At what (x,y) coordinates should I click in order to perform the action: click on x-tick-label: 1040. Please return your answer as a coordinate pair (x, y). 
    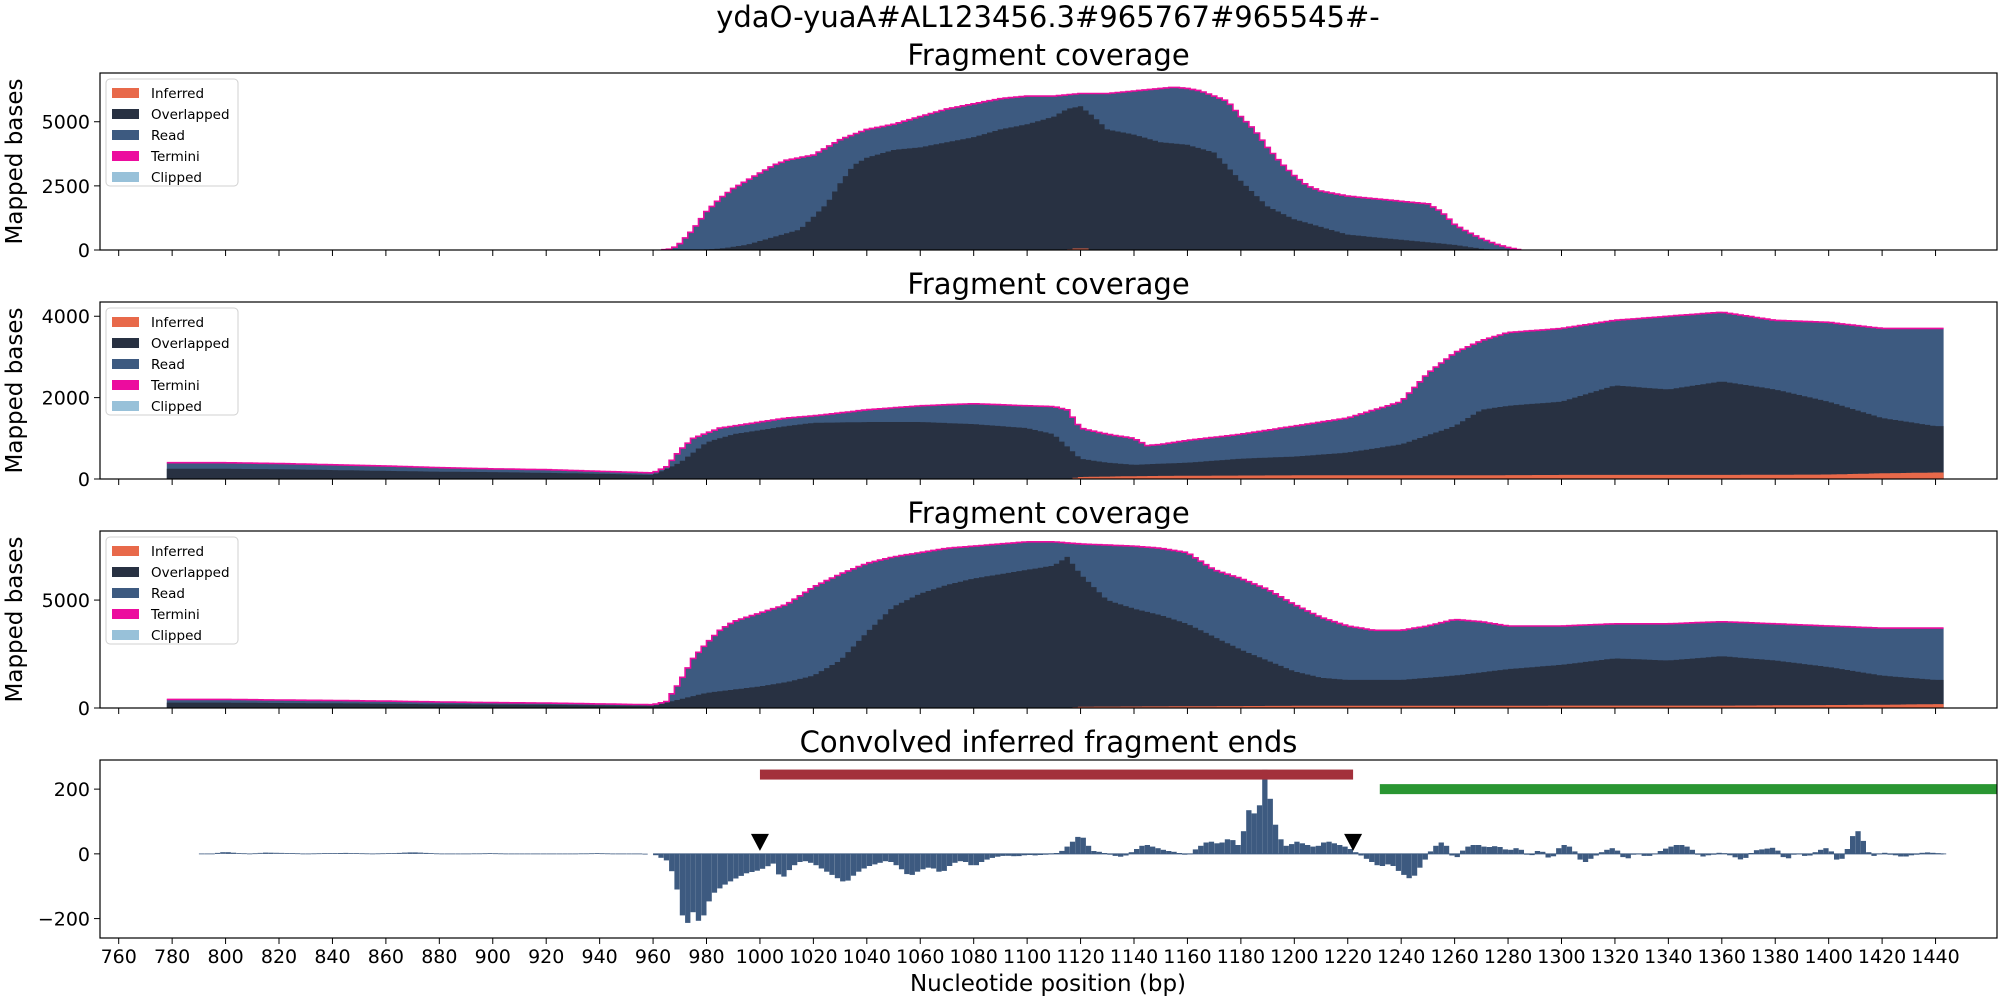
    Looking at the image, I should click on (867, 957).